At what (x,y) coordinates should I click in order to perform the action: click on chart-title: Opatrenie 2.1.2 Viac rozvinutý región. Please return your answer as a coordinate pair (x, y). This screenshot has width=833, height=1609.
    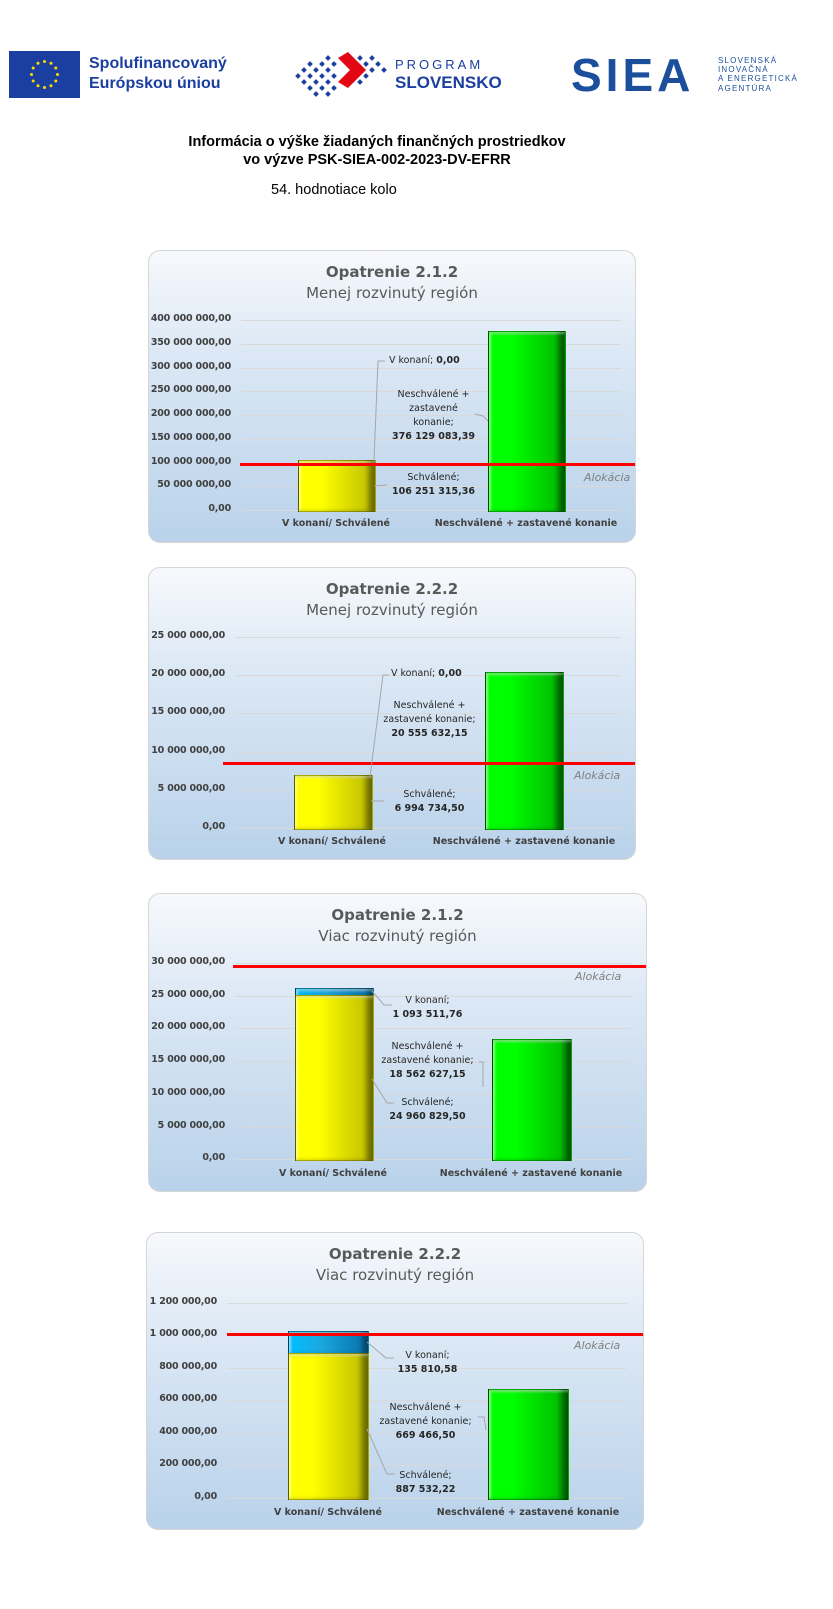
    Looking at the image, I should click on (397, 926).